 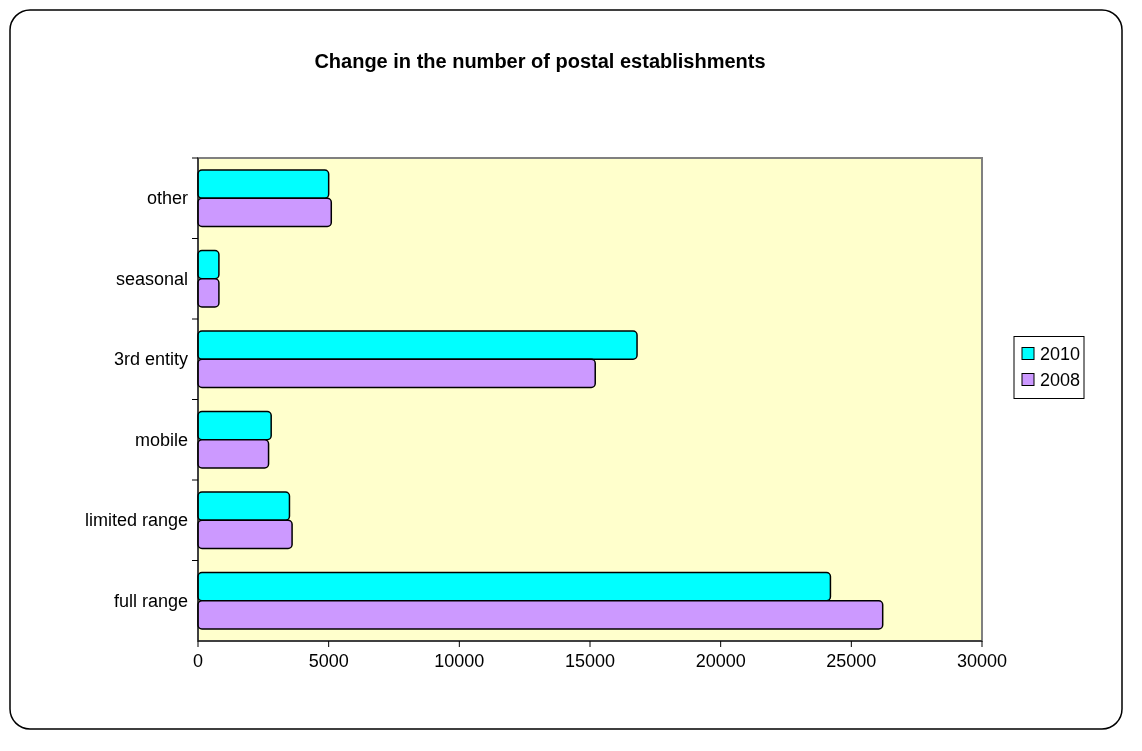 What do you see at coordinates (982, 661) in the screenshot?
I see `x-tick-label: 30000` at bounding box center [982, 661].